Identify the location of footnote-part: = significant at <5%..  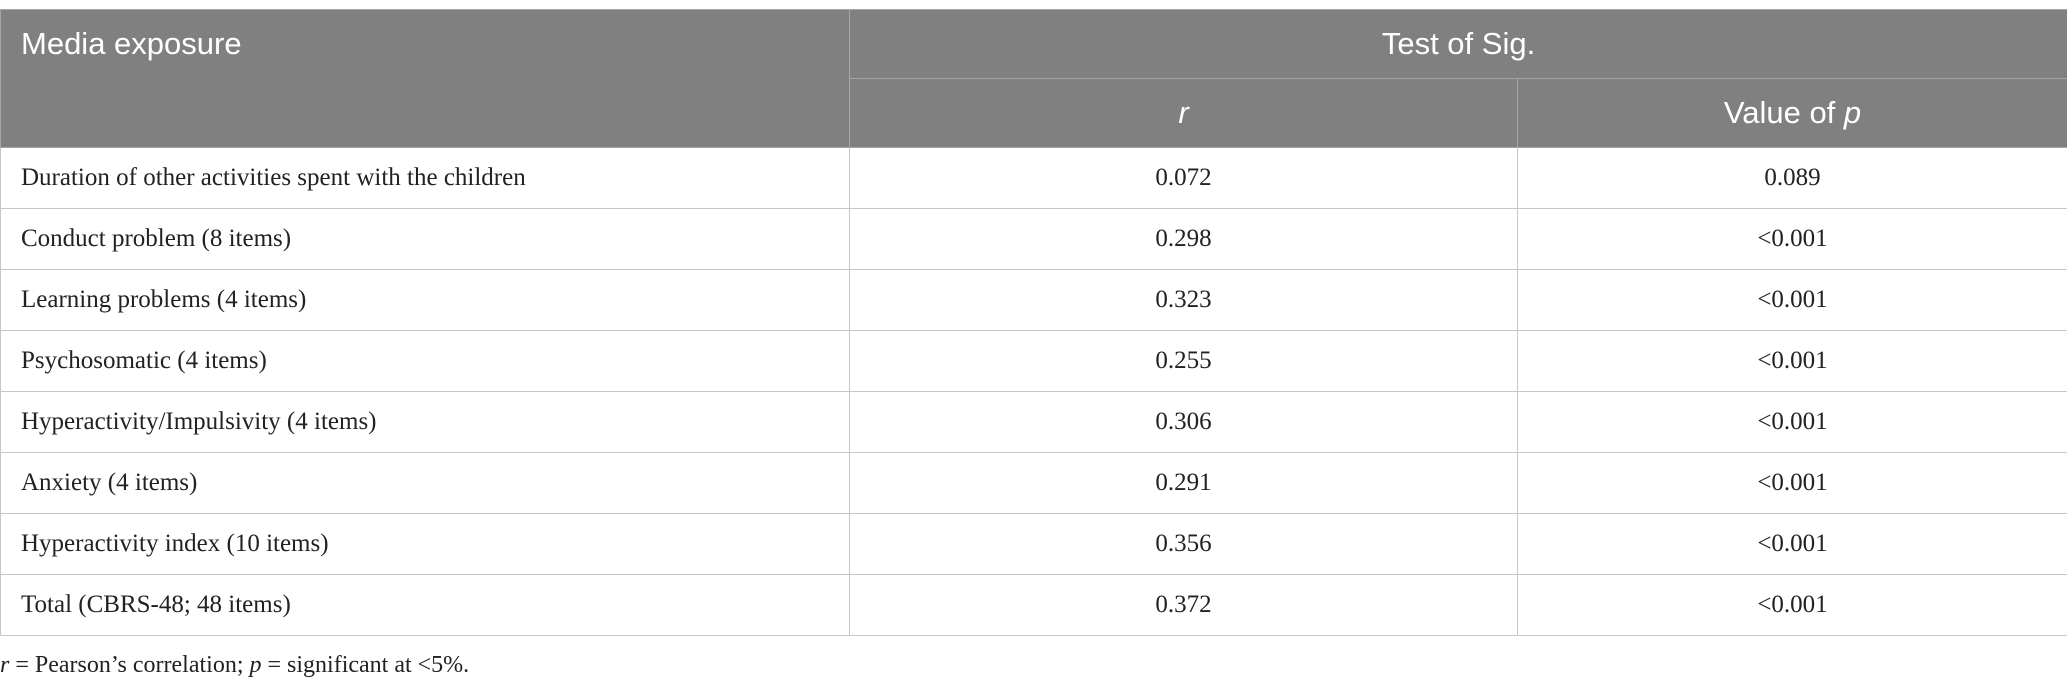
(365, 665).